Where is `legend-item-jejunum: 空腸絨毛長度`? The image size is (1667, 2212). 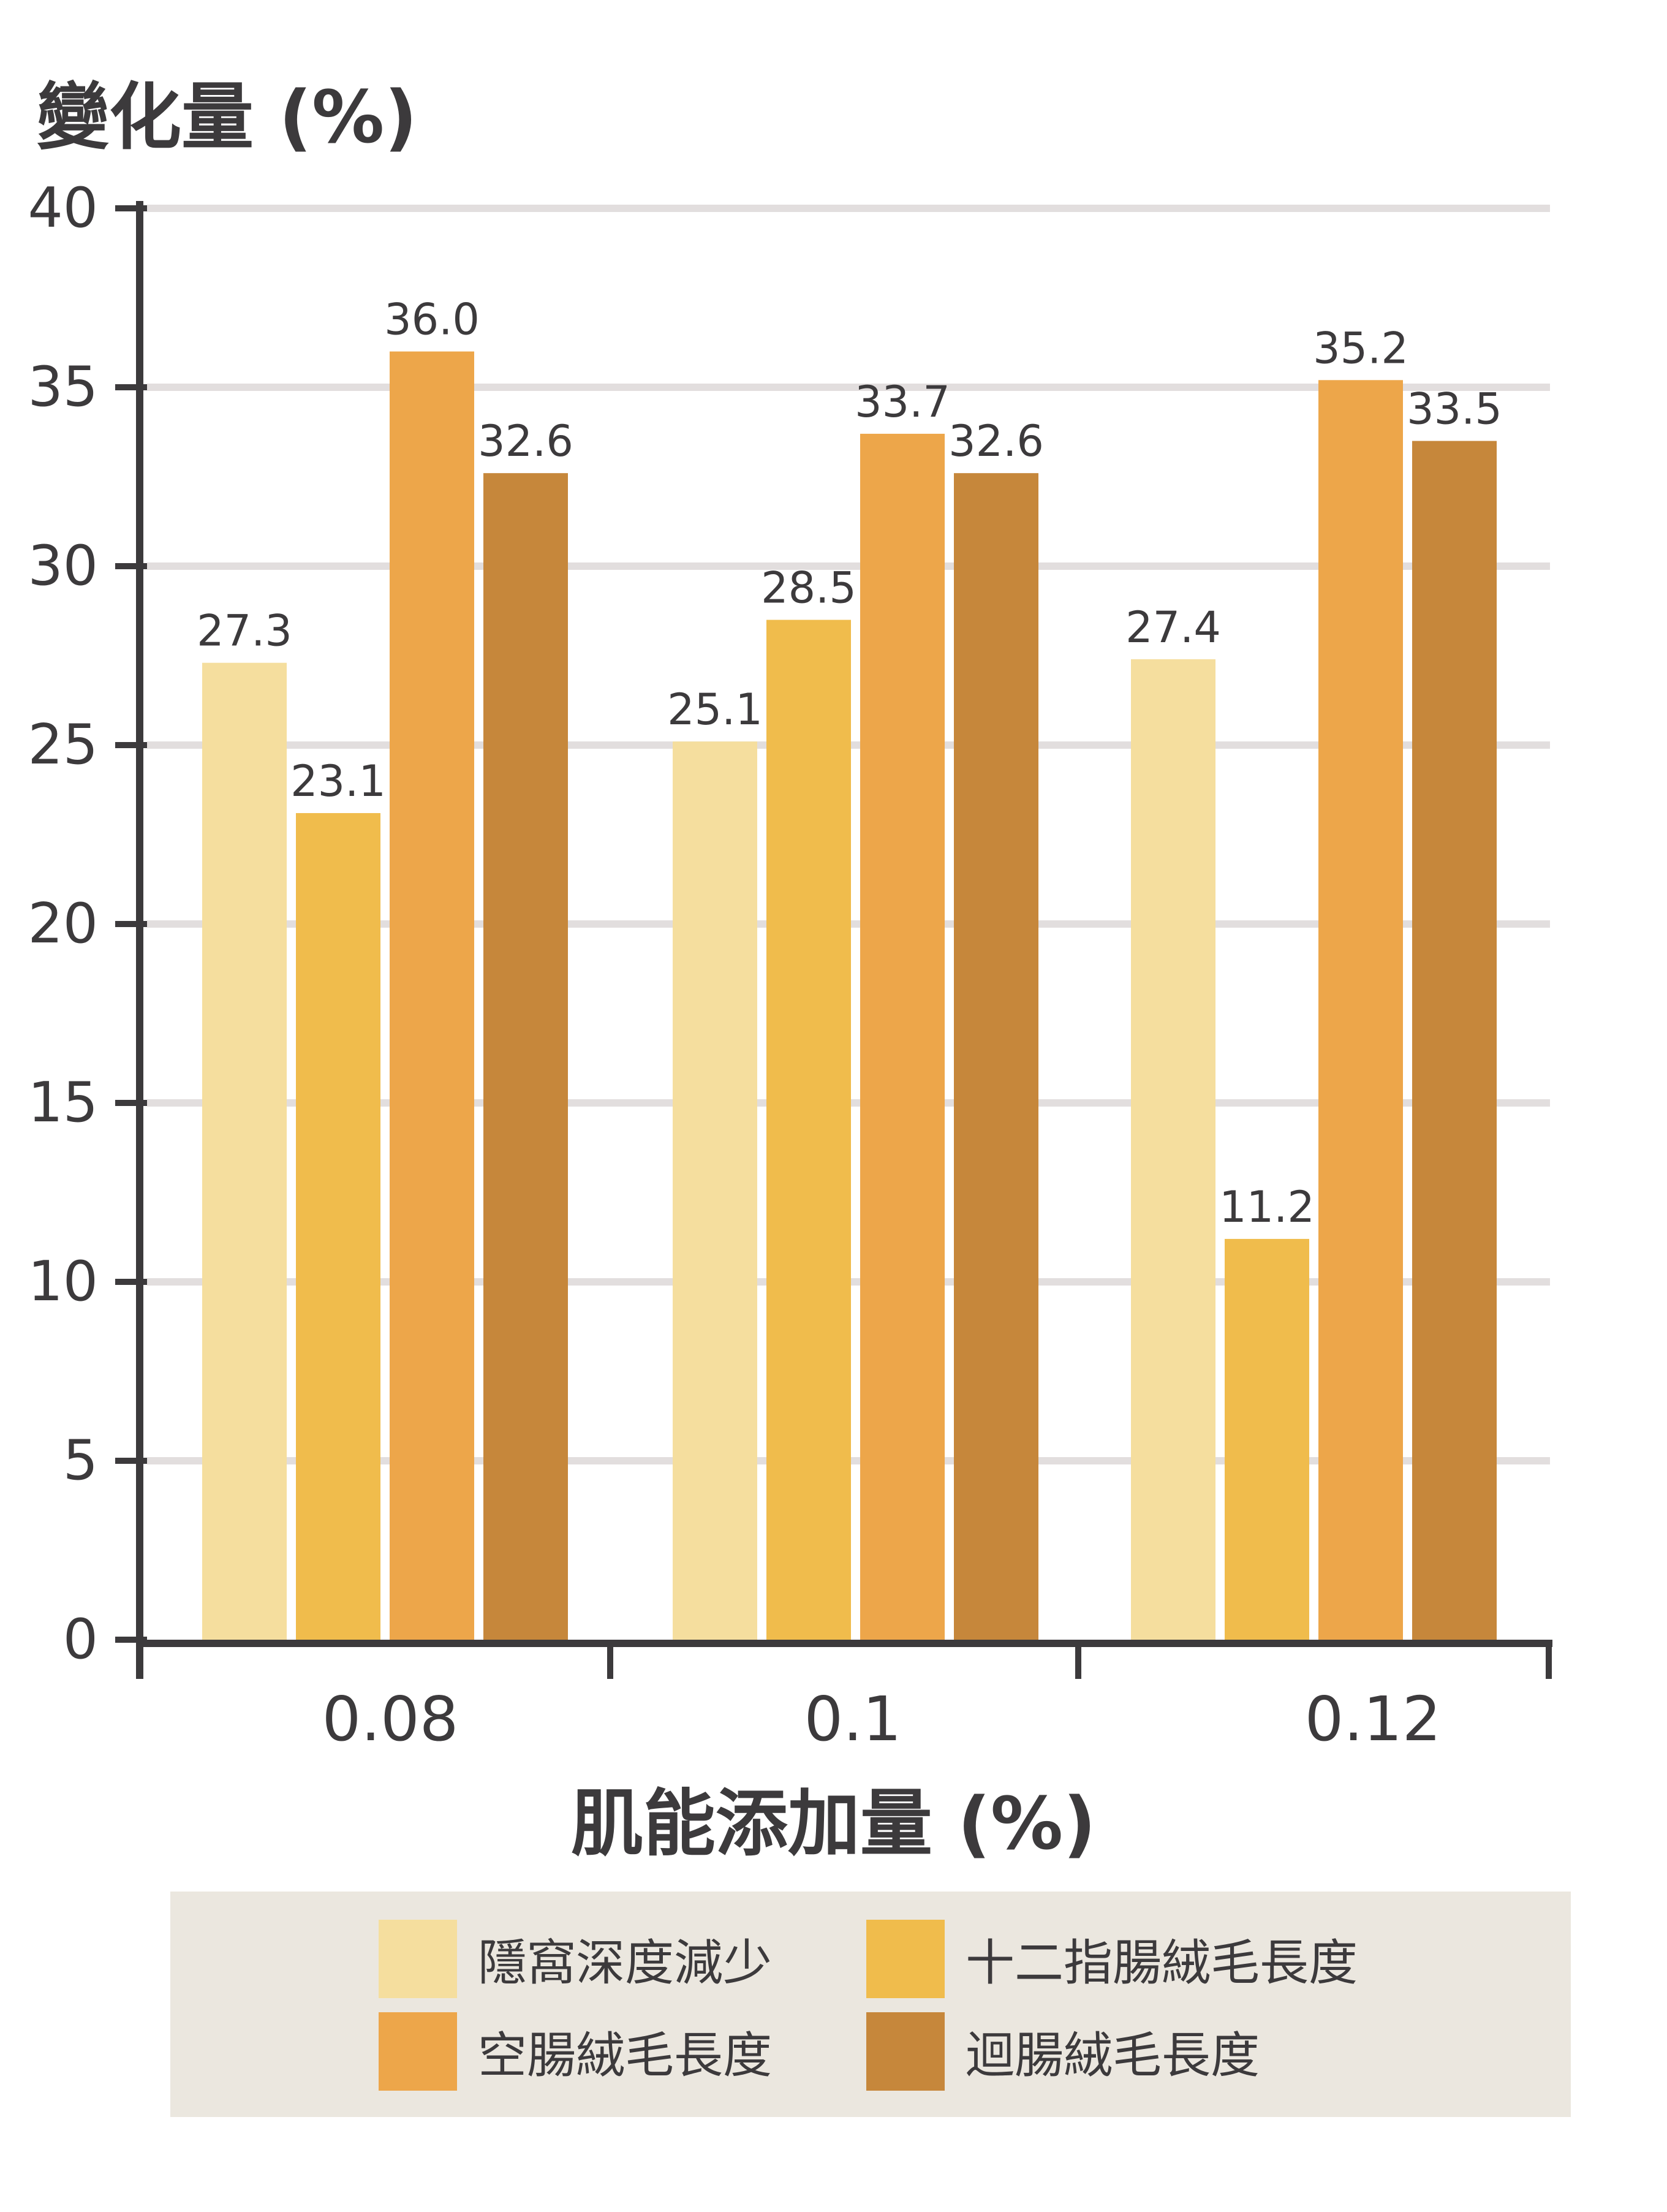 legend-item-jejunum: 空腸絨毛長度 is located at coordinates (575, 2051).